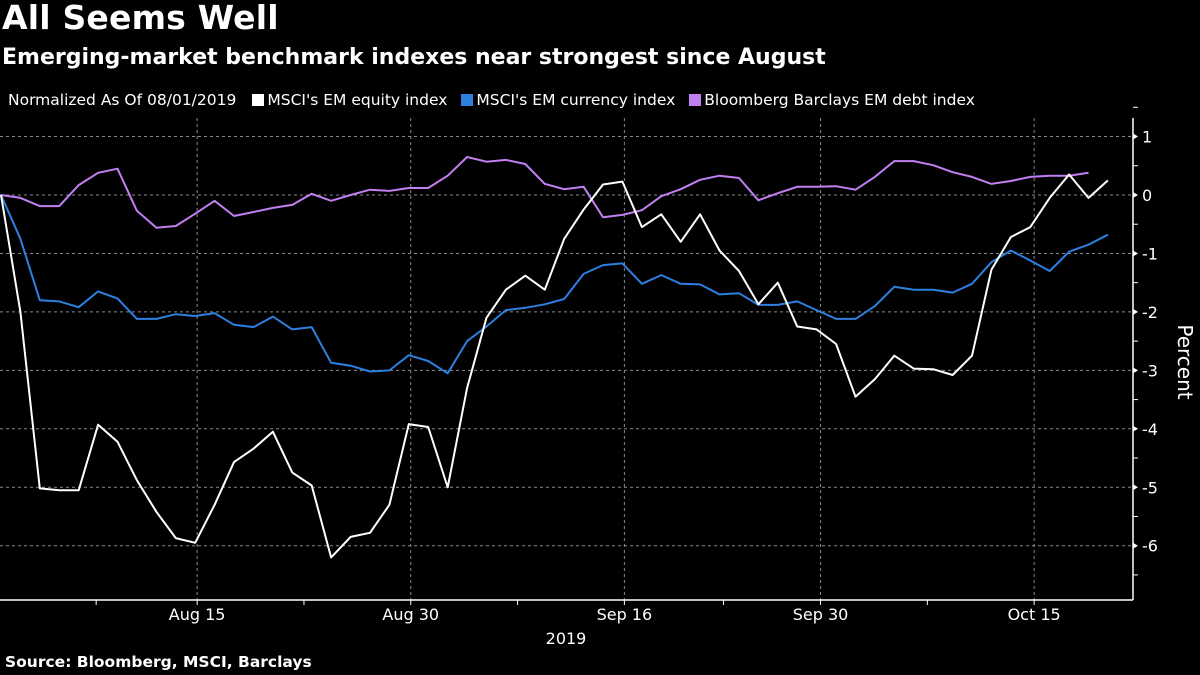 The image size is (1200, 675). What do you see at coordinates (1150, 487) in the screenshot?
I see `y-tick-label: -5` at bounding box center [1150, 487].